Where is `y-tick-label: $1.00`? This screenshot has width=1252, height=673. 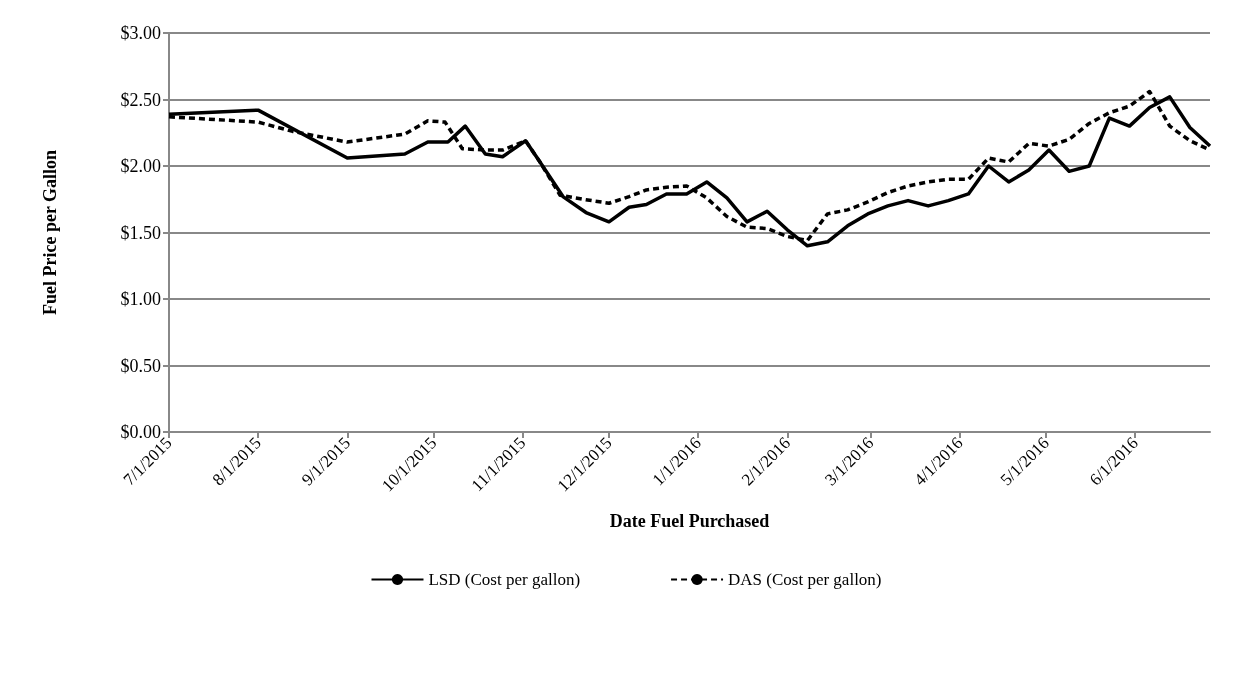 y-tick-label: $1.00 is located at coordinates (140, 299).